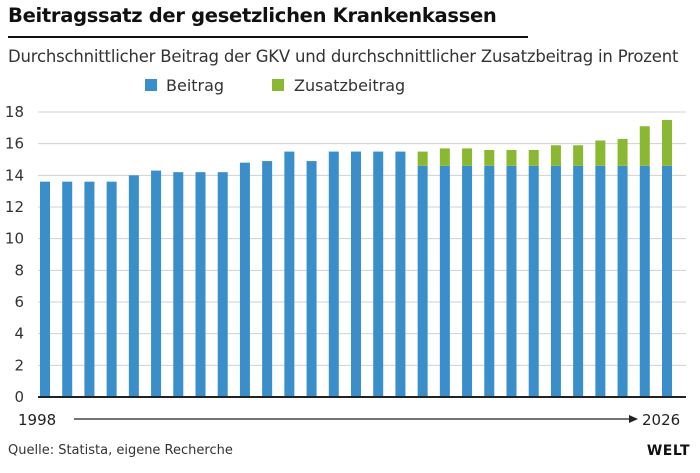 This screenshot has height=473, width=700. I want to click on welt-logo: WELT, so click(668, 451).